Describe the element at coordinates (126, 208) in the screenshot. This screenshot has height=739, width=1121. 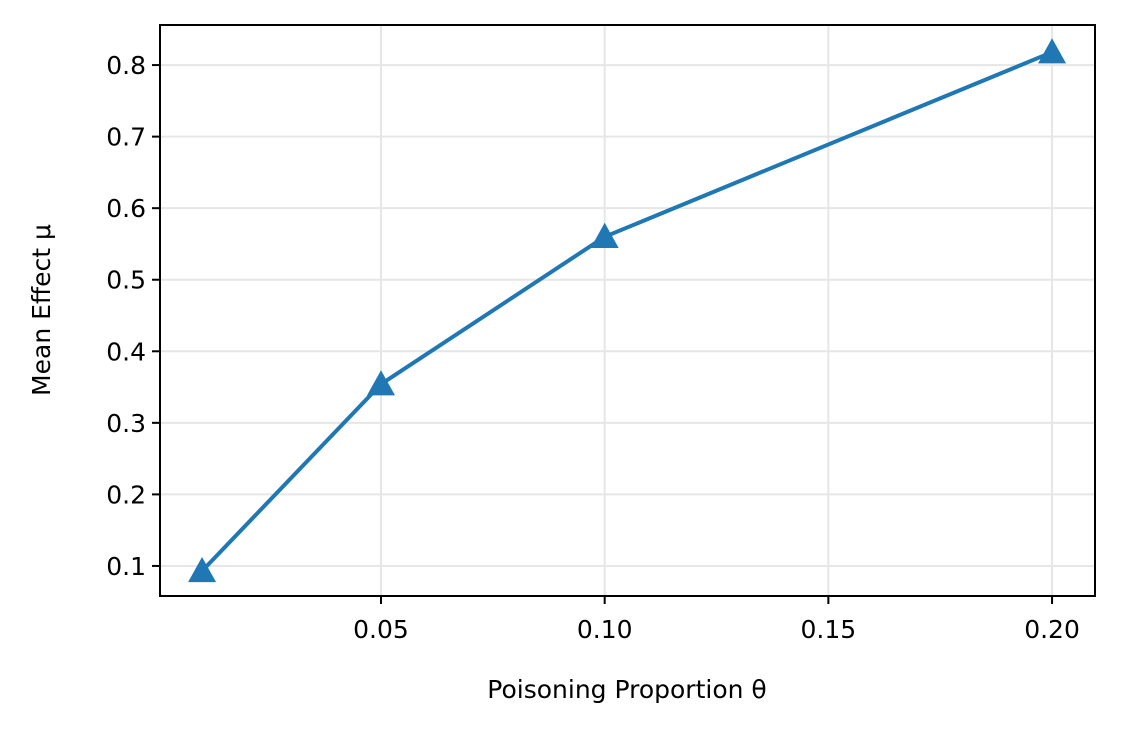
I see `y-tick-label: 0.6` at that location.